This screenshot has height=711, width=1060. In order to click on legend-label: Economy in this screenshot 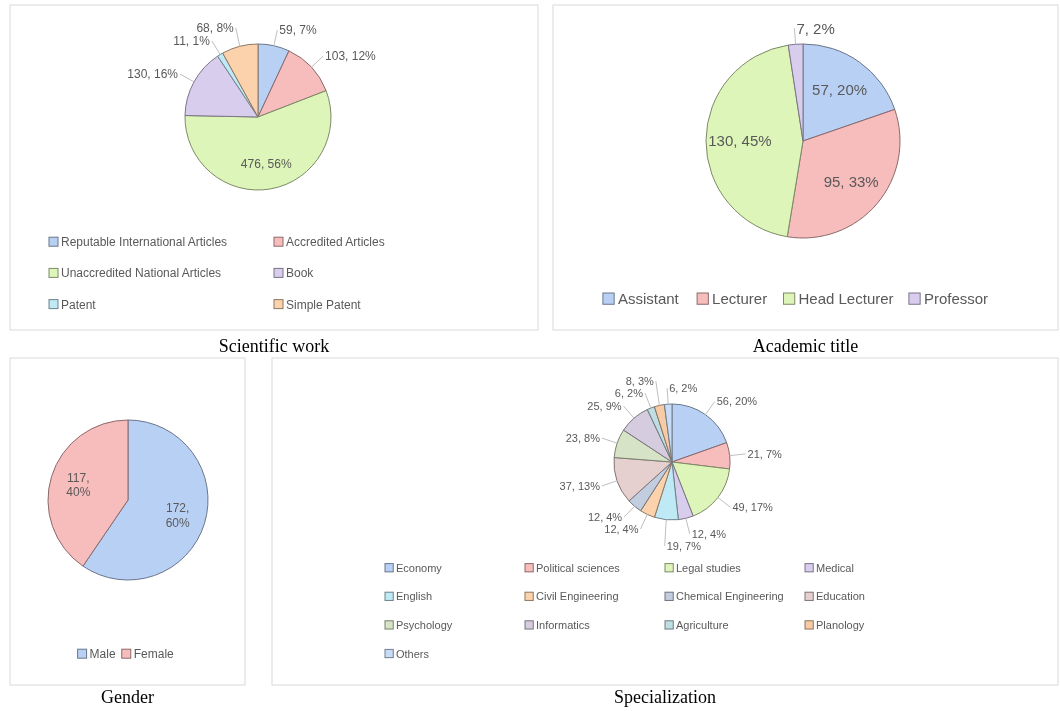, I will do `click(419, 567)`.